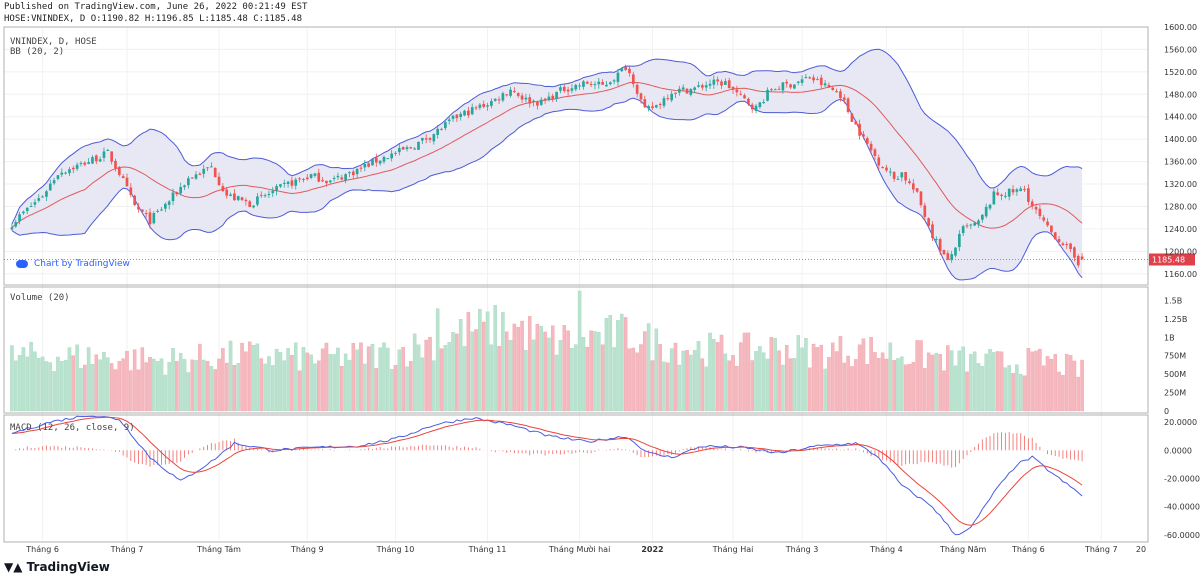 The image size is (1200, 579). What do you see at coordinates (1180, 251) in the screenshot?
I see `price-tick-label: 1200.00` at bounding box center [1180, 251].